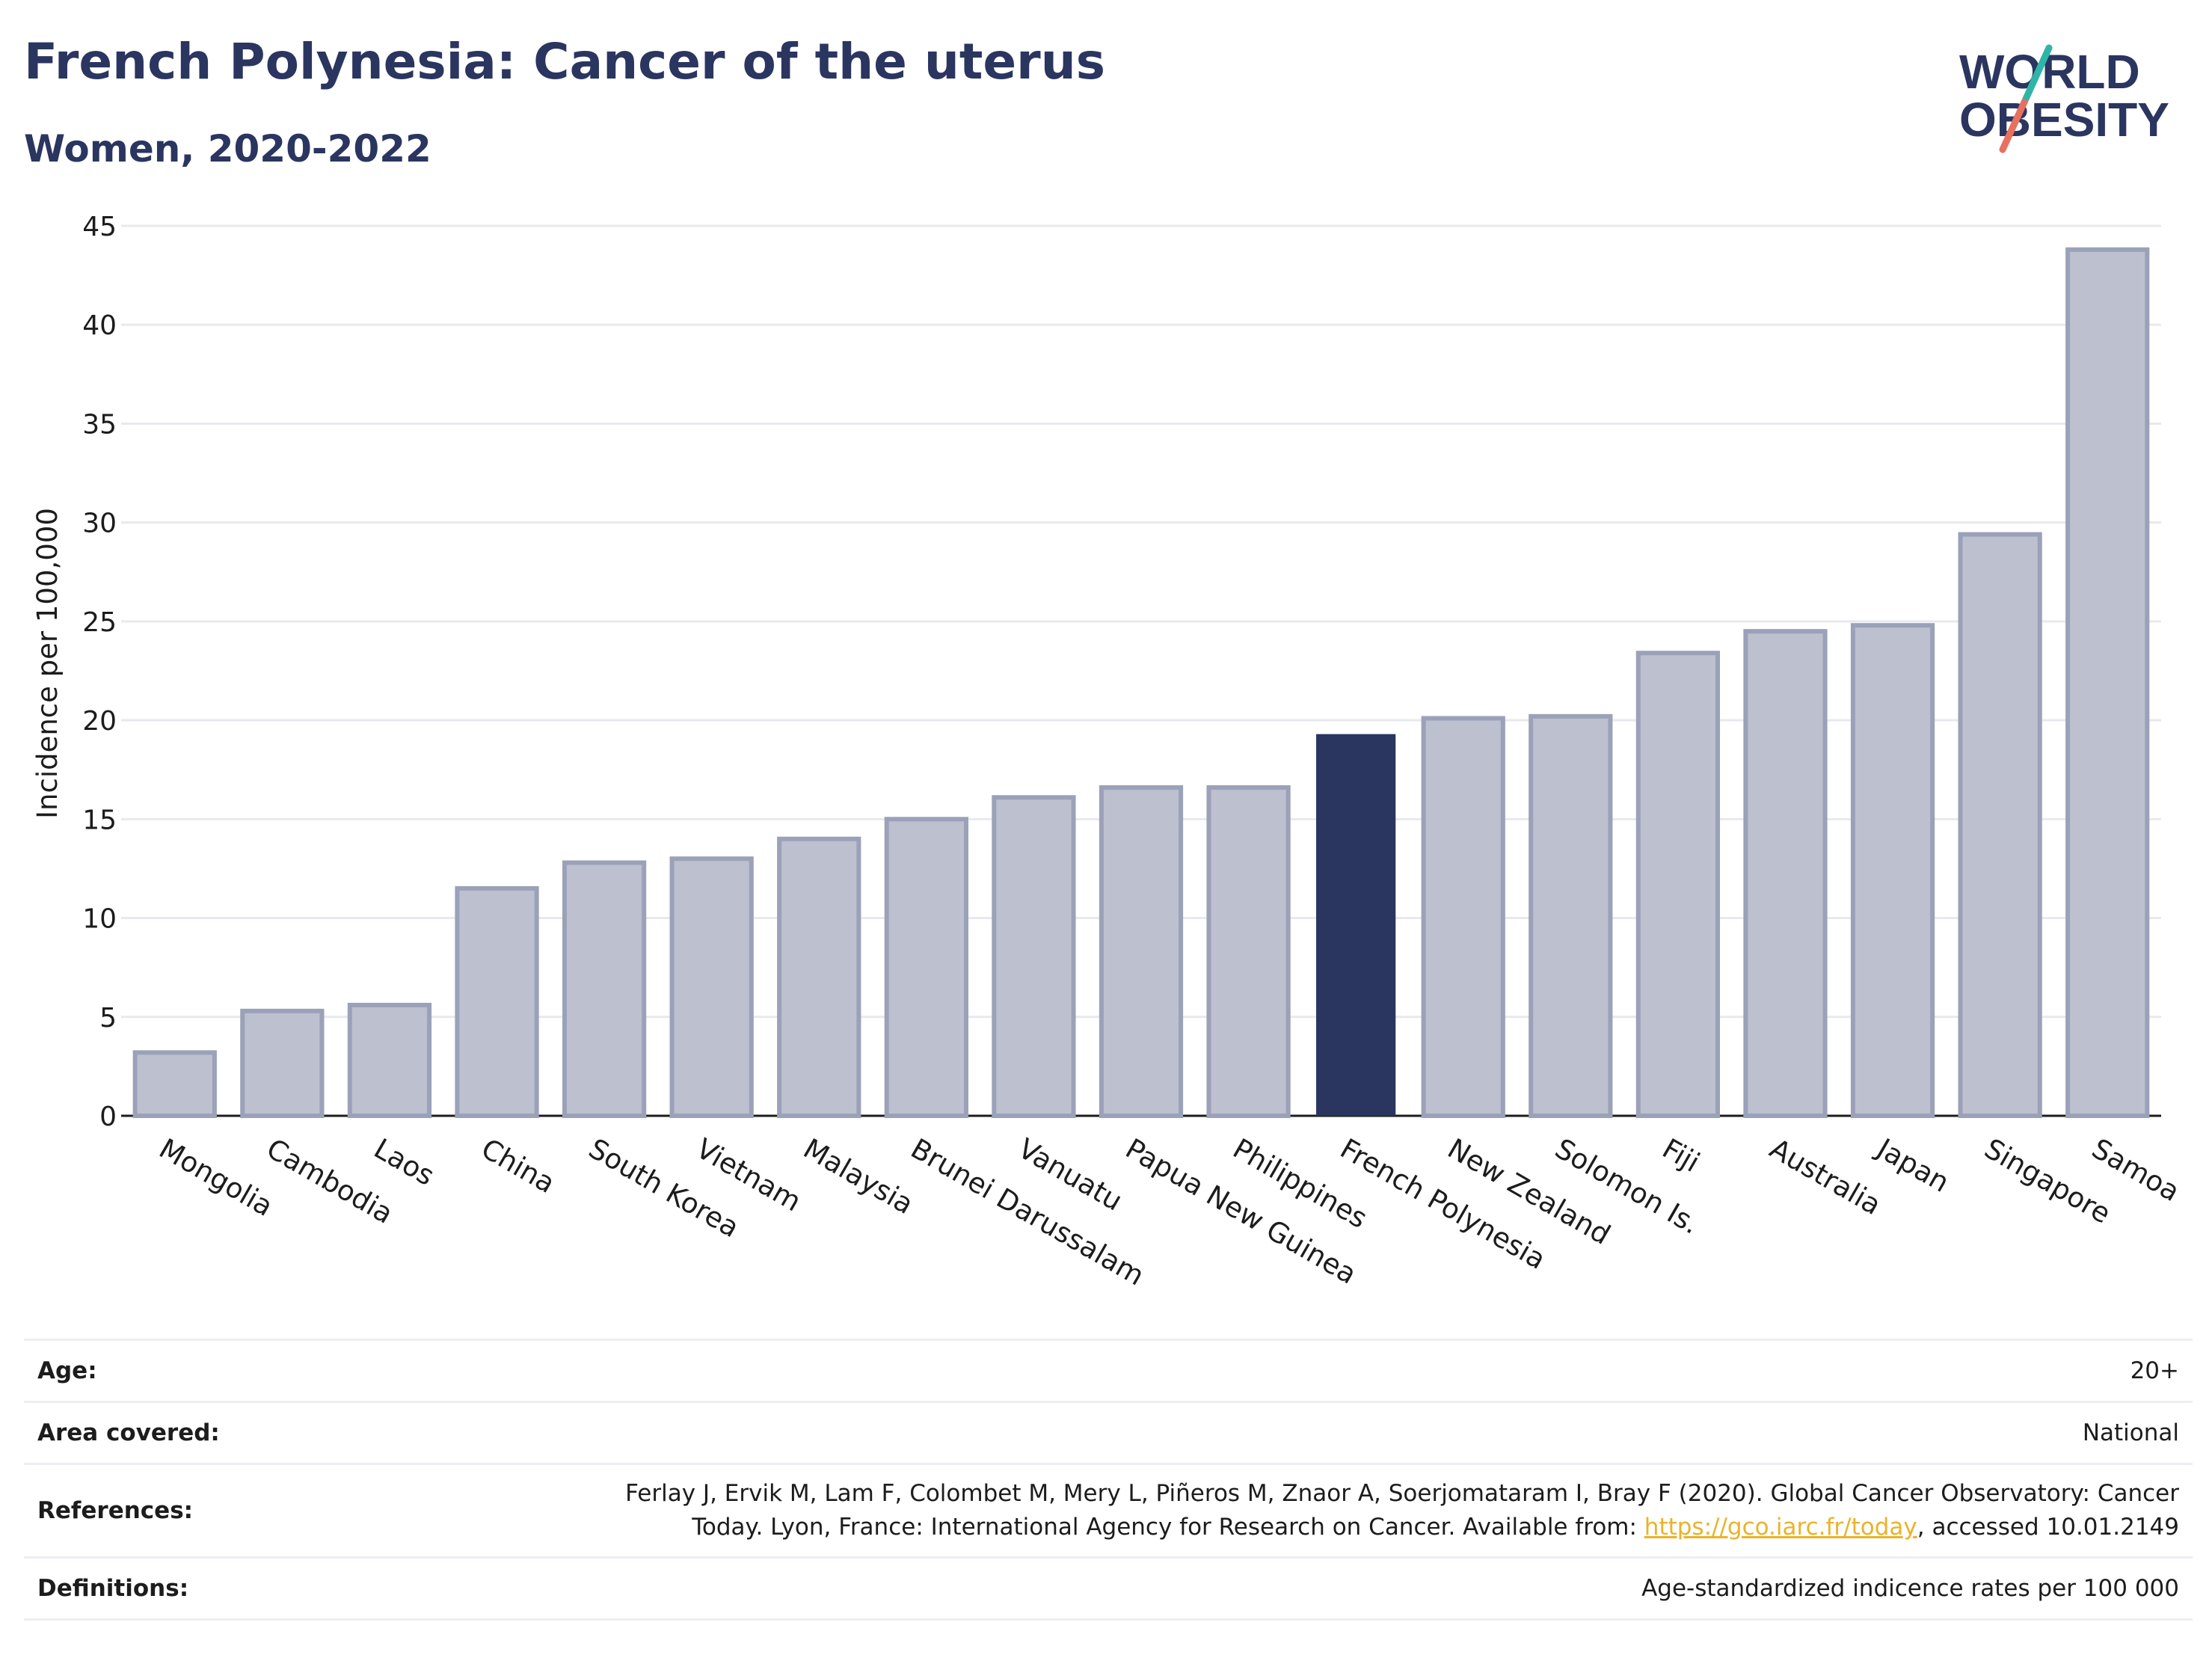 The image size is (2212, 1655). Describe the element at coordinates (1248, 951) in the screenshot. I see `bar-philippines` at that location.